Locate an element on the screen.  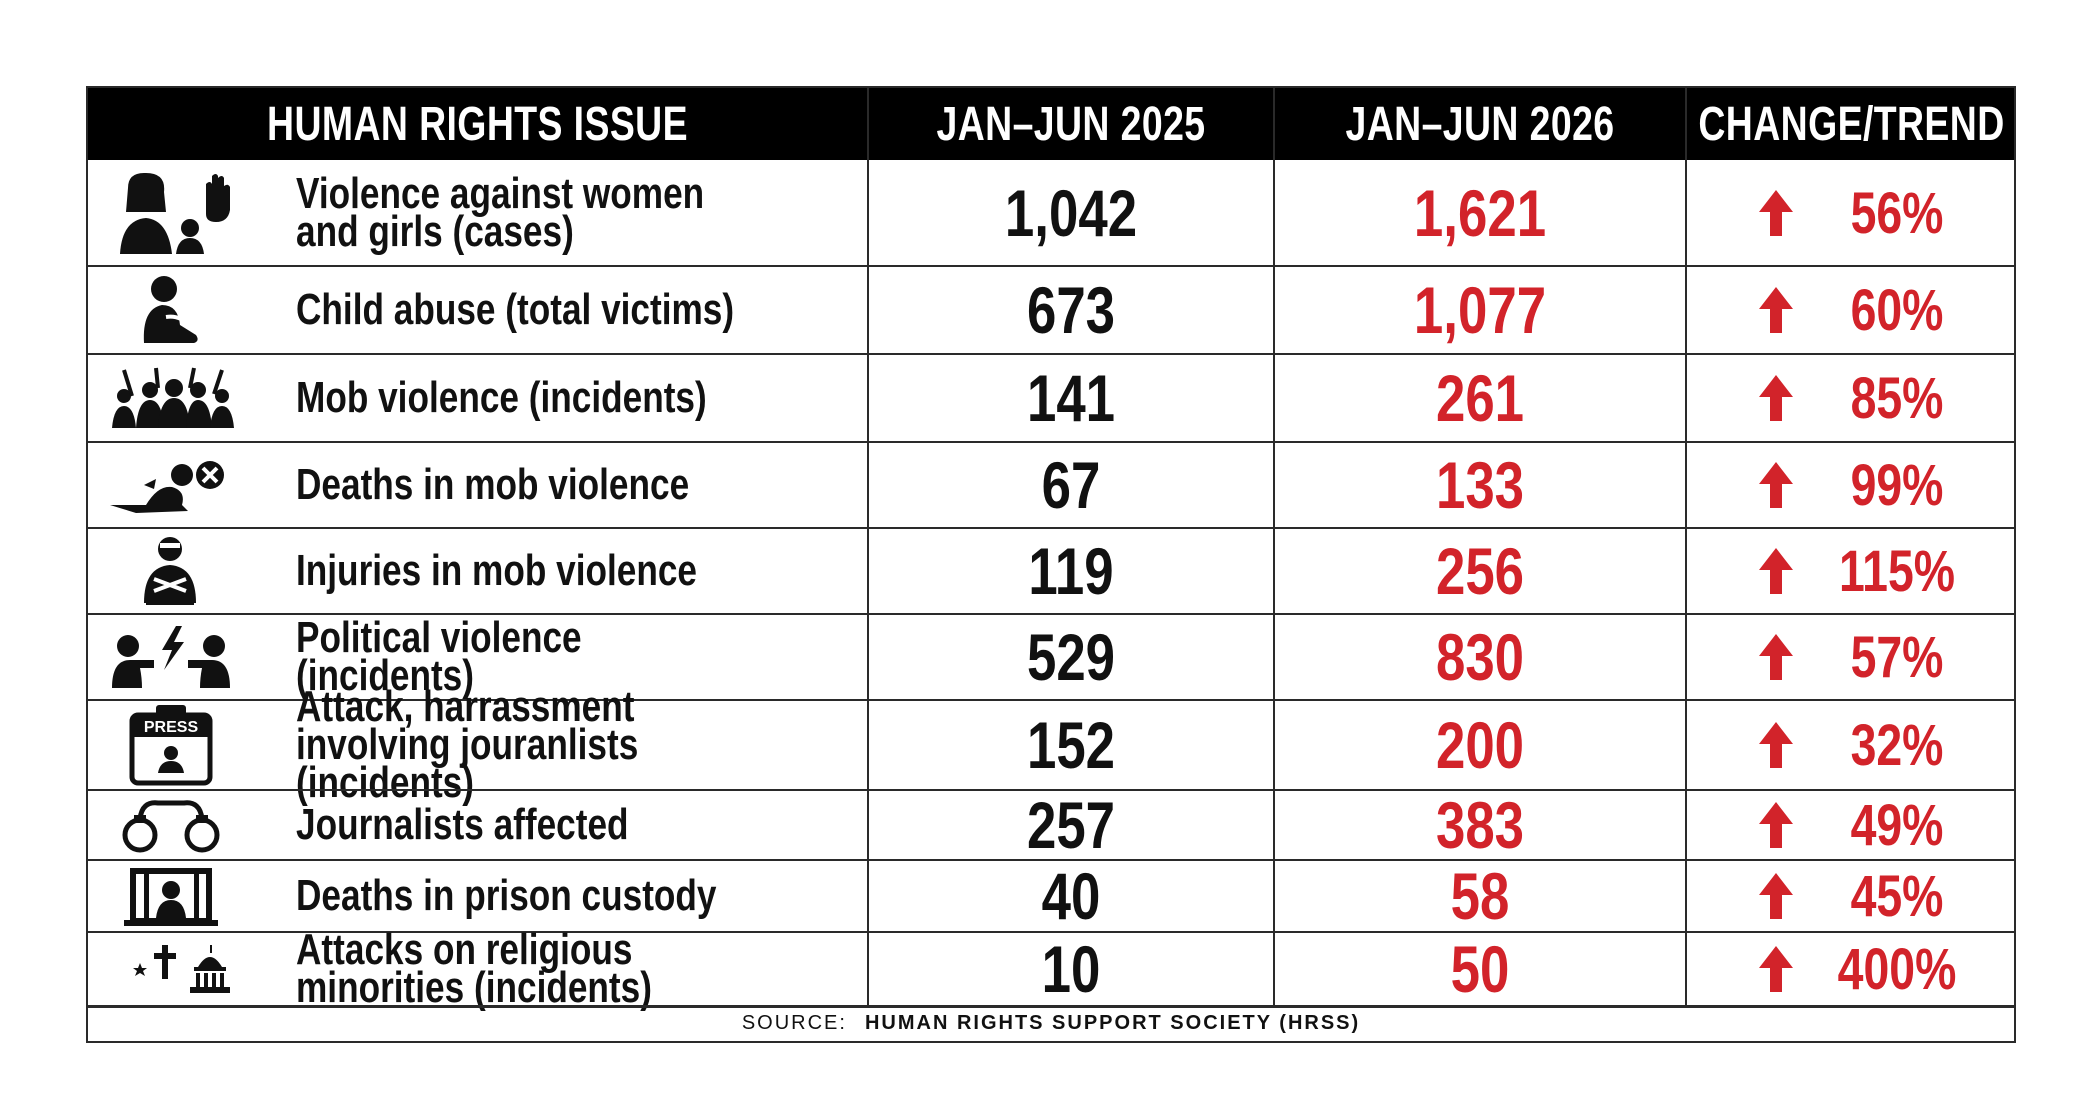
value-2026: 261 is located at coordinates (1480, 398).